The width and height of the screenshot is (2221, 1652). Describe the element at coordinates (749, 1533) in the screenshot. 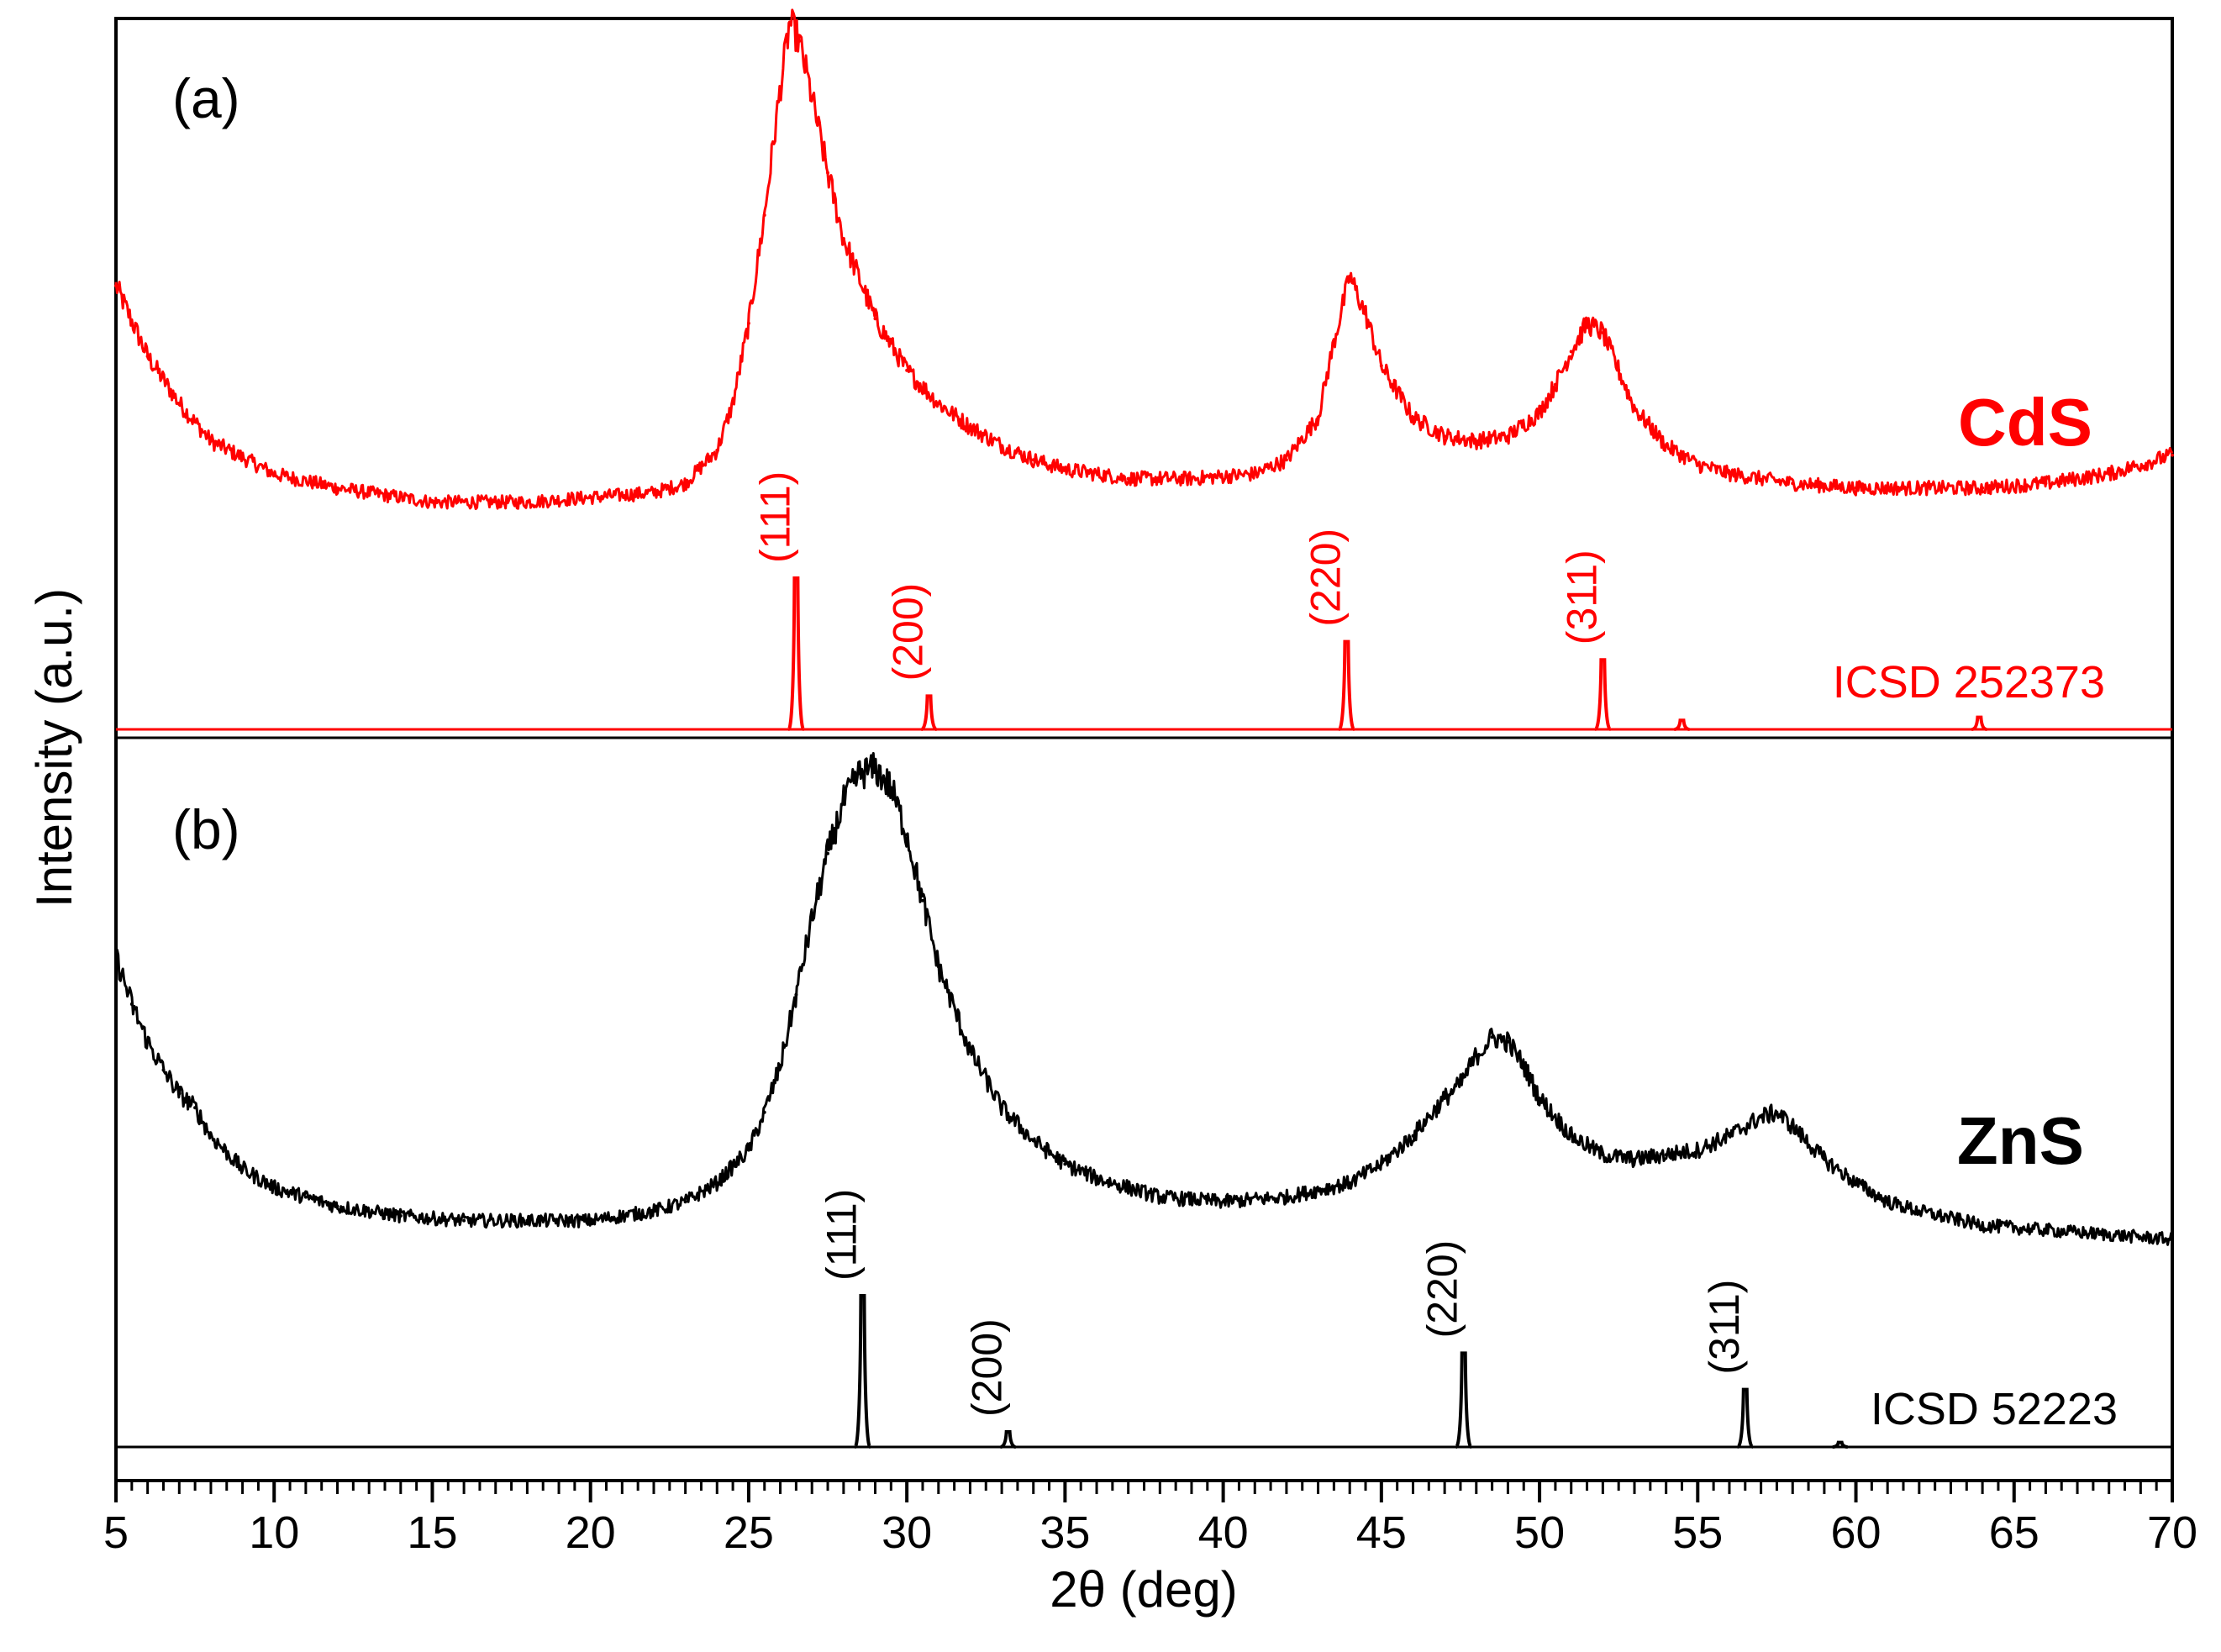

I see `x-tick-label: 25` at that location.